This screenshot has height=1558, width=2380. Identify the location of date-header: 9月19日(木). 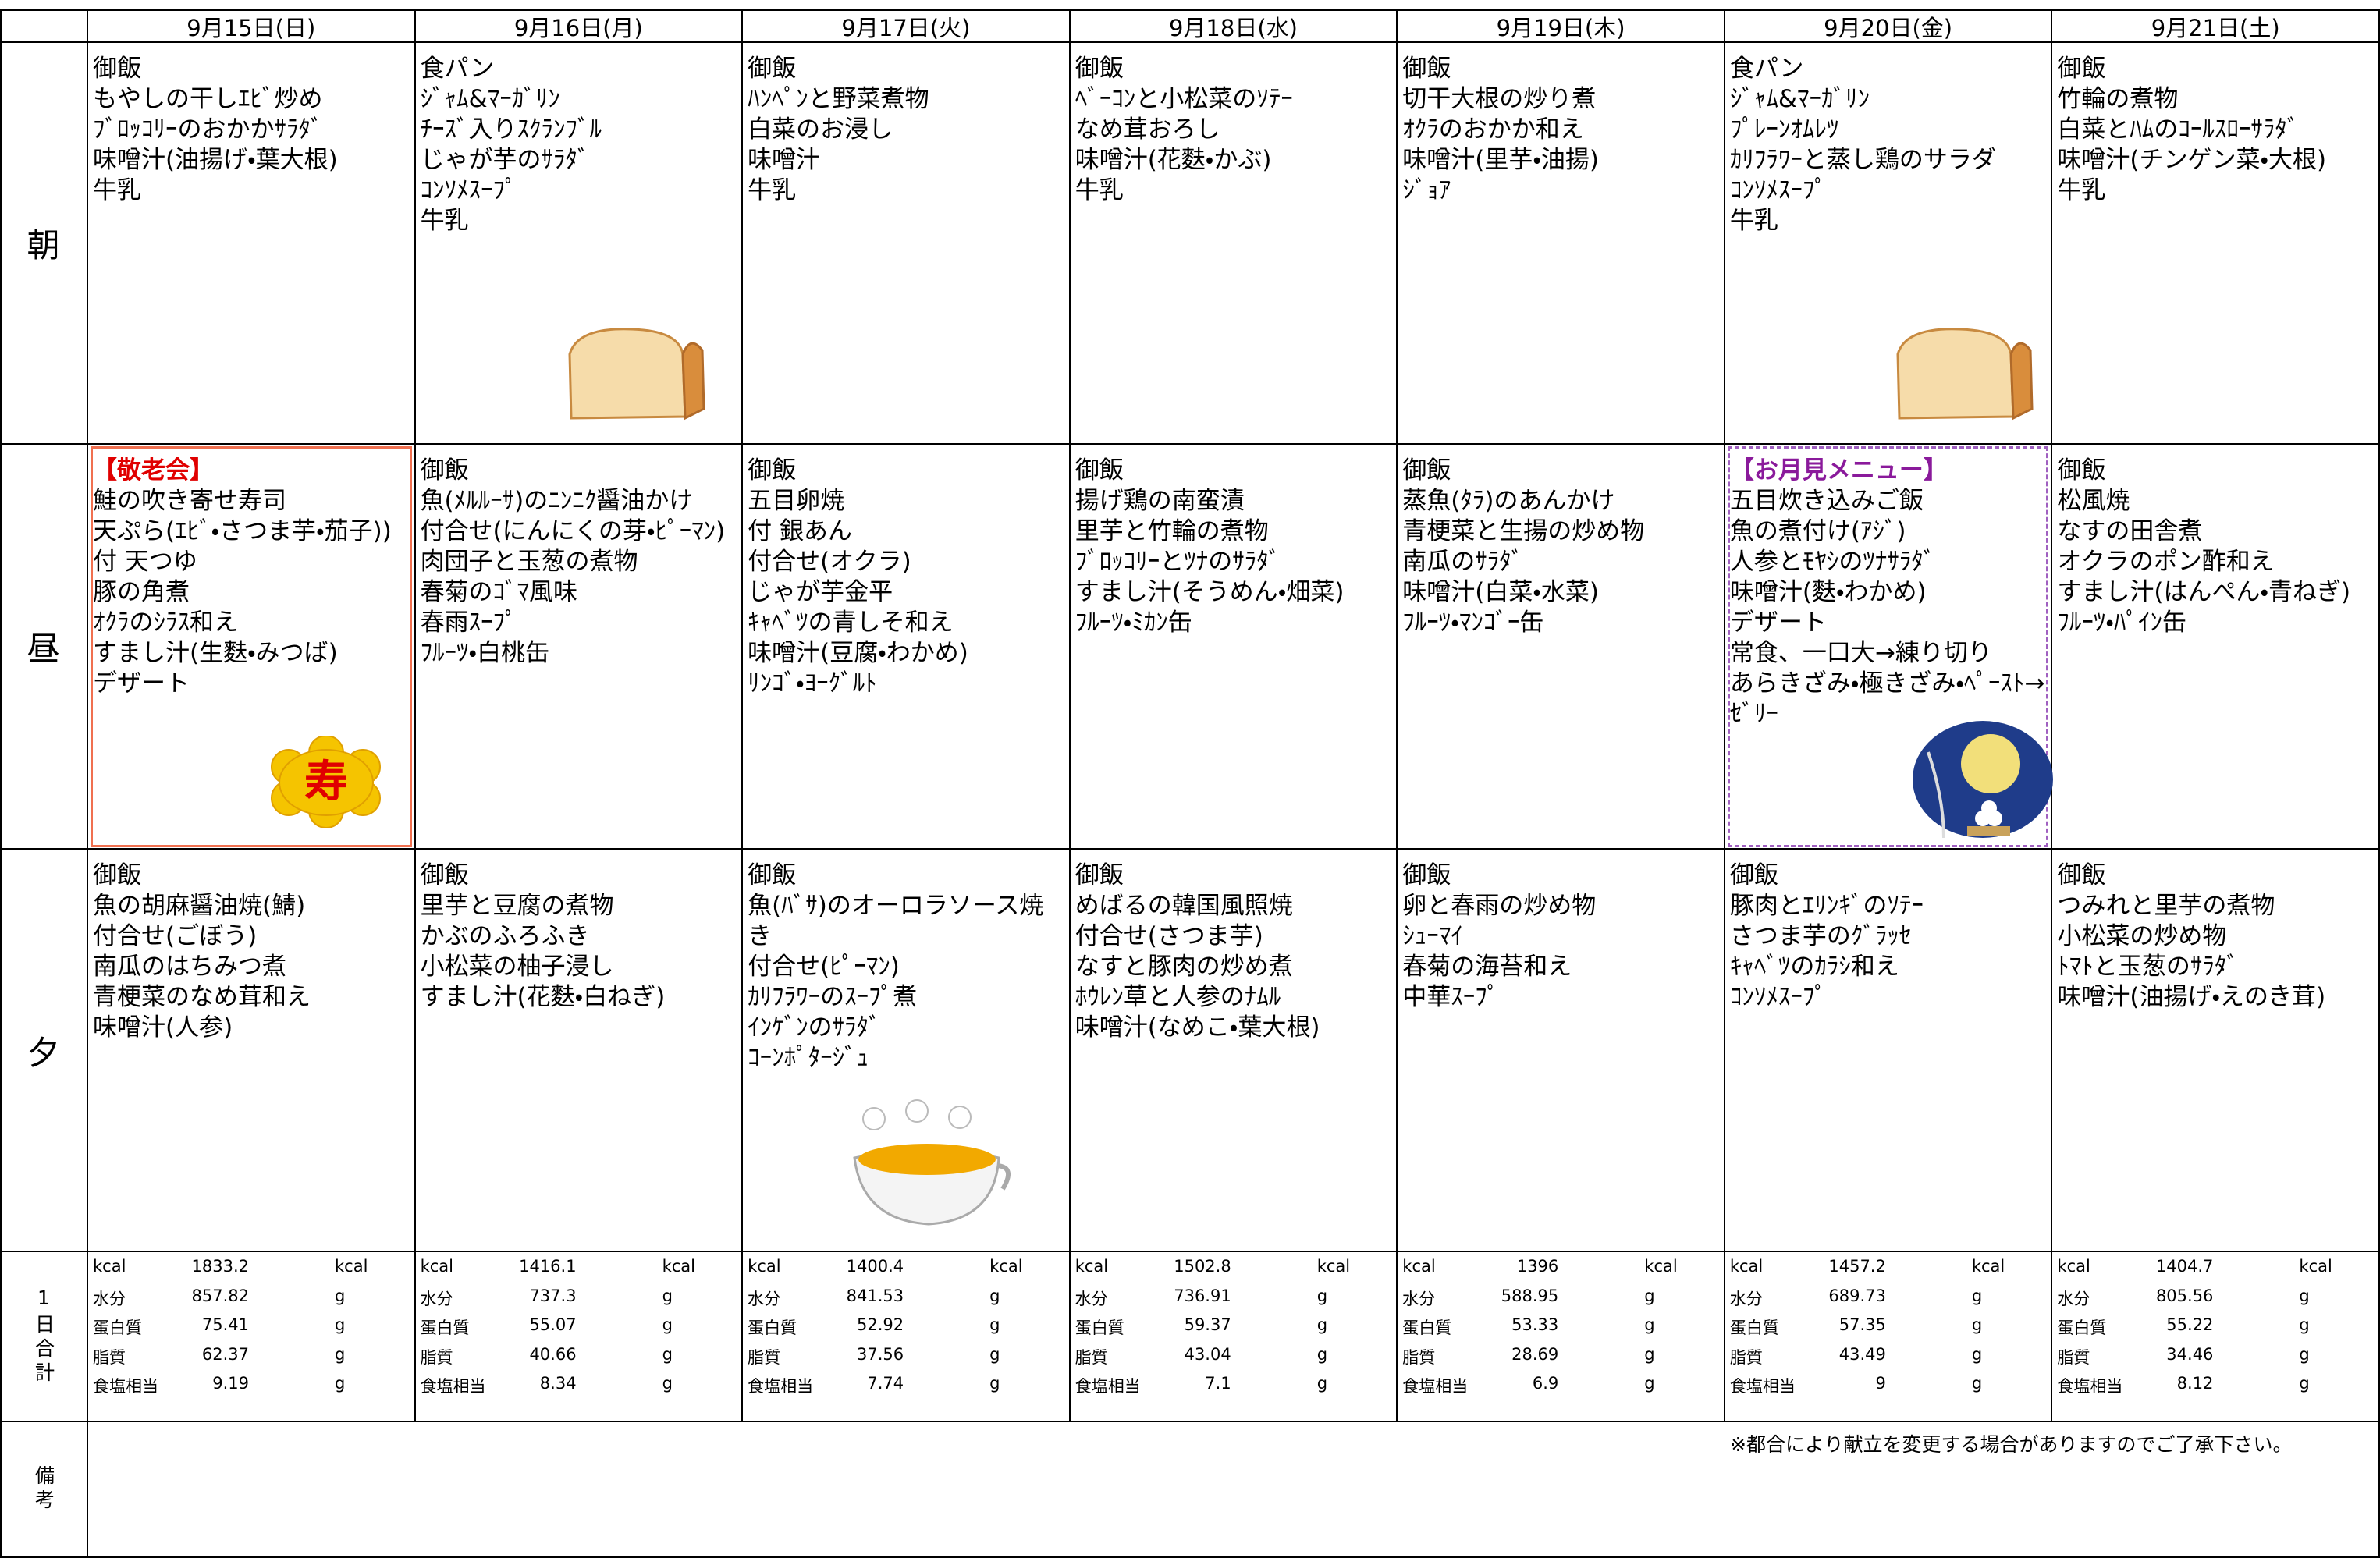
(1561, 27).